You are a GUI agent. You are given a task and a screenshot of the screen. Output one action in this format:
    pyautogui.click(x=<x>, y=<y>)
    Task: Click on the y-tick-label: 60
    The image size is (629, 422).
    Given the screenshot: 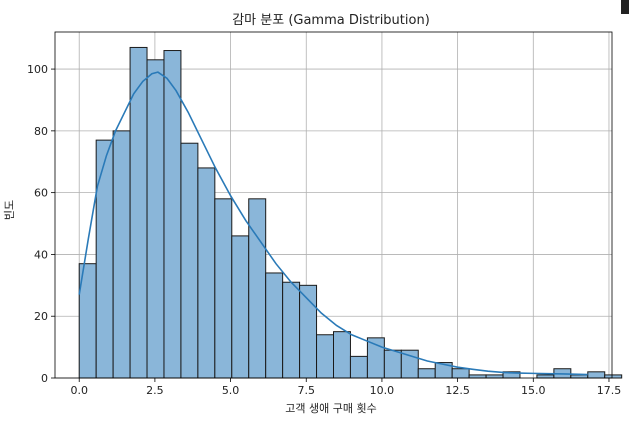 What is the action you would take?
    pyautogui.click(x=41, y=193)
    